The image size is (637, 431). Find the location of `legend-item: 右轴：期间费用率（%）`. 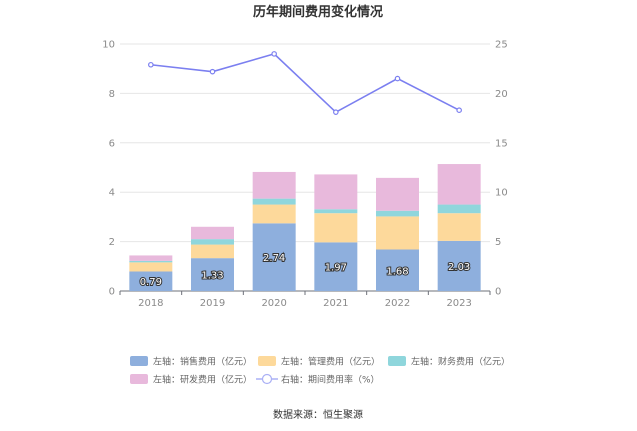

legend-item: 右轴：期间费用率（%） is located at coordinates (318, 380).